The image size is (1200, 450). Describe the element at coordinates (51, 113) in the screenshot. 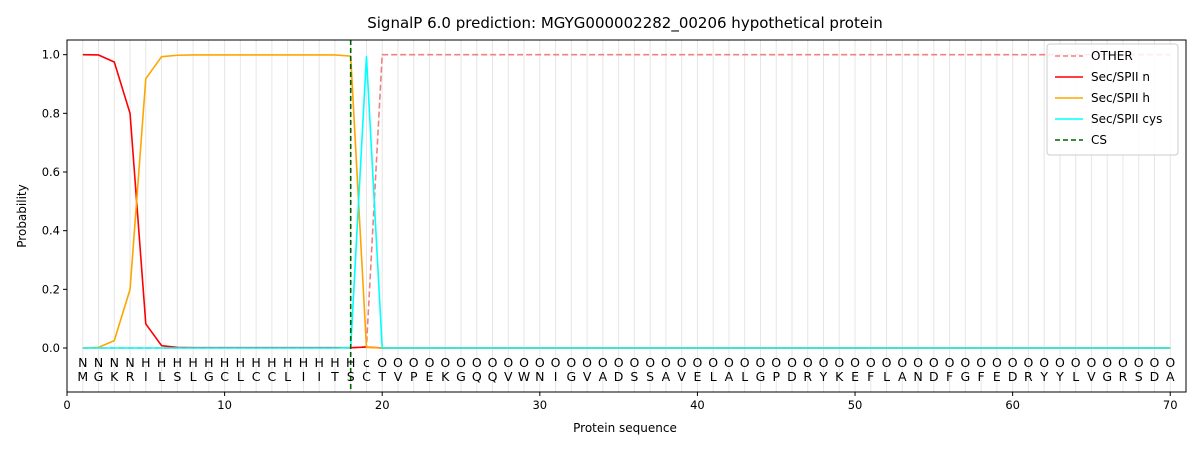

I see `y-tick-label: 0.8` at that location.